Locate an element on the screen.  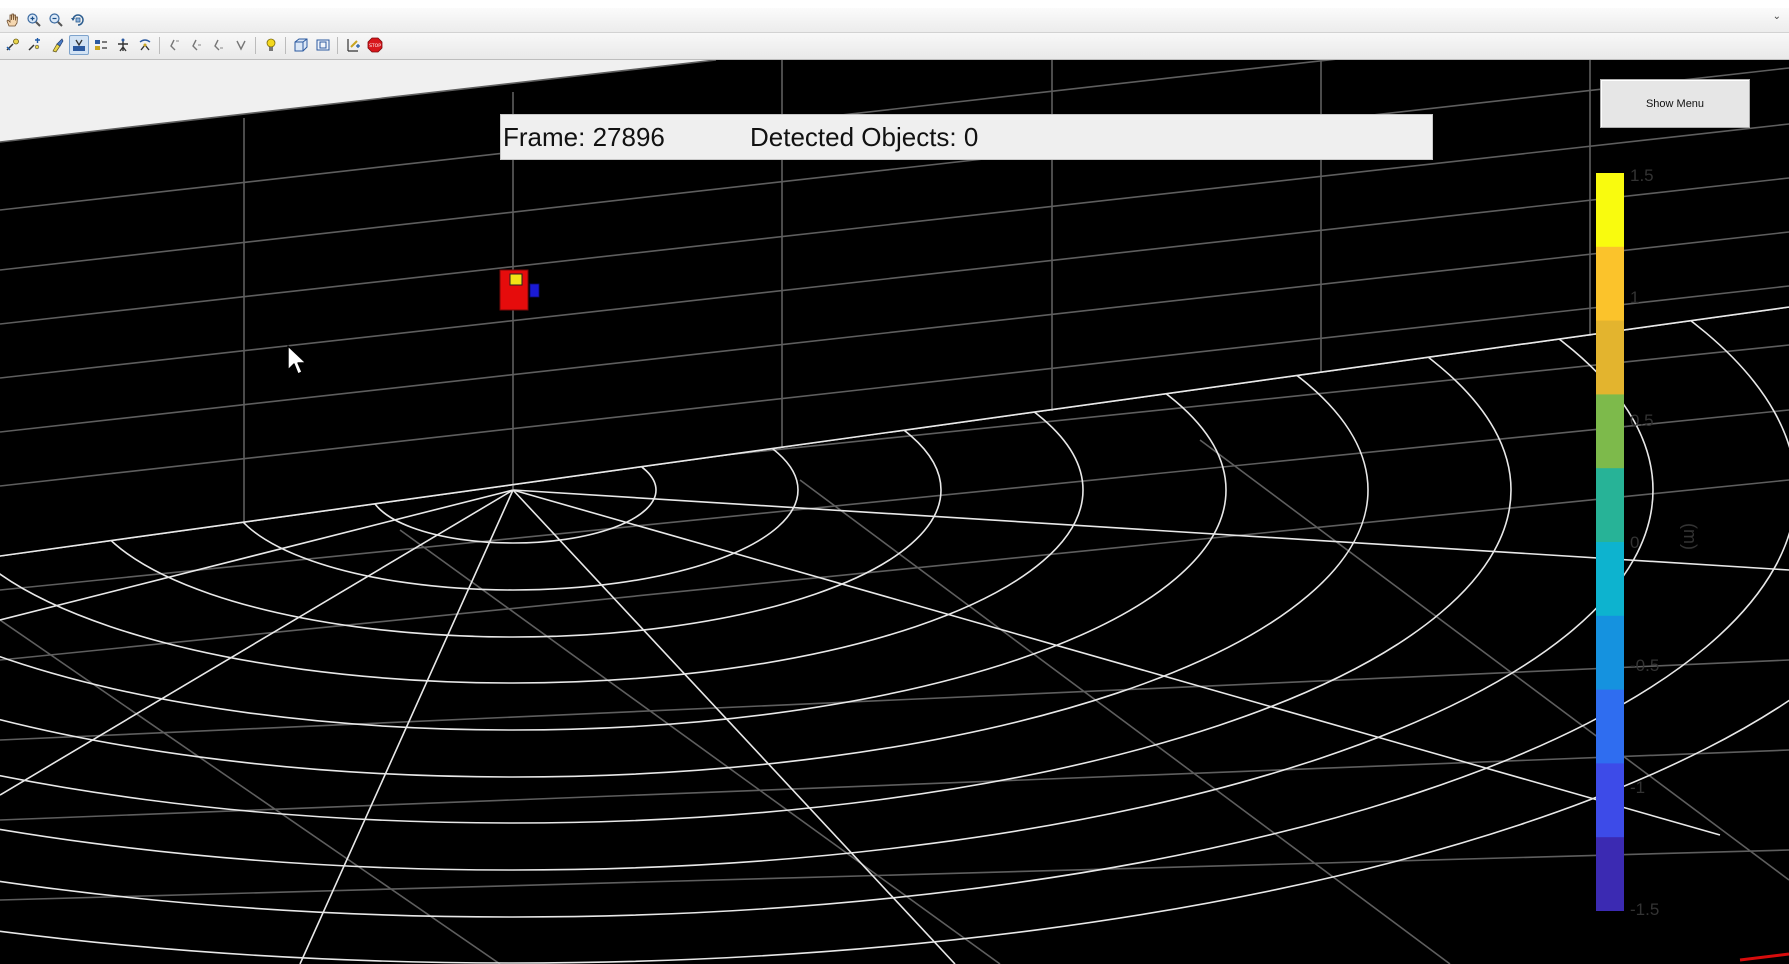
zoom-out-icon is located at coordinates (56, 20).